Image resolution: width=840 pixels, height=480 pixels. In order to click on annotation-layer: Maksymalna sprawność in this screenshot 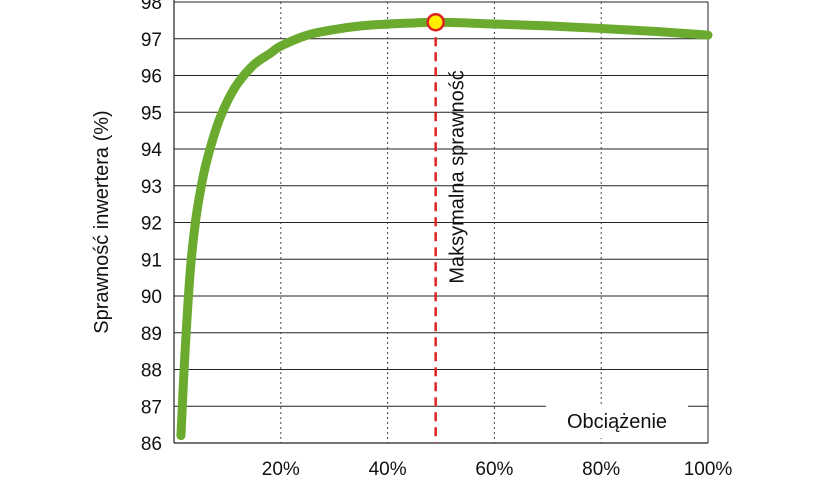, I will do `click(447, 227)`.